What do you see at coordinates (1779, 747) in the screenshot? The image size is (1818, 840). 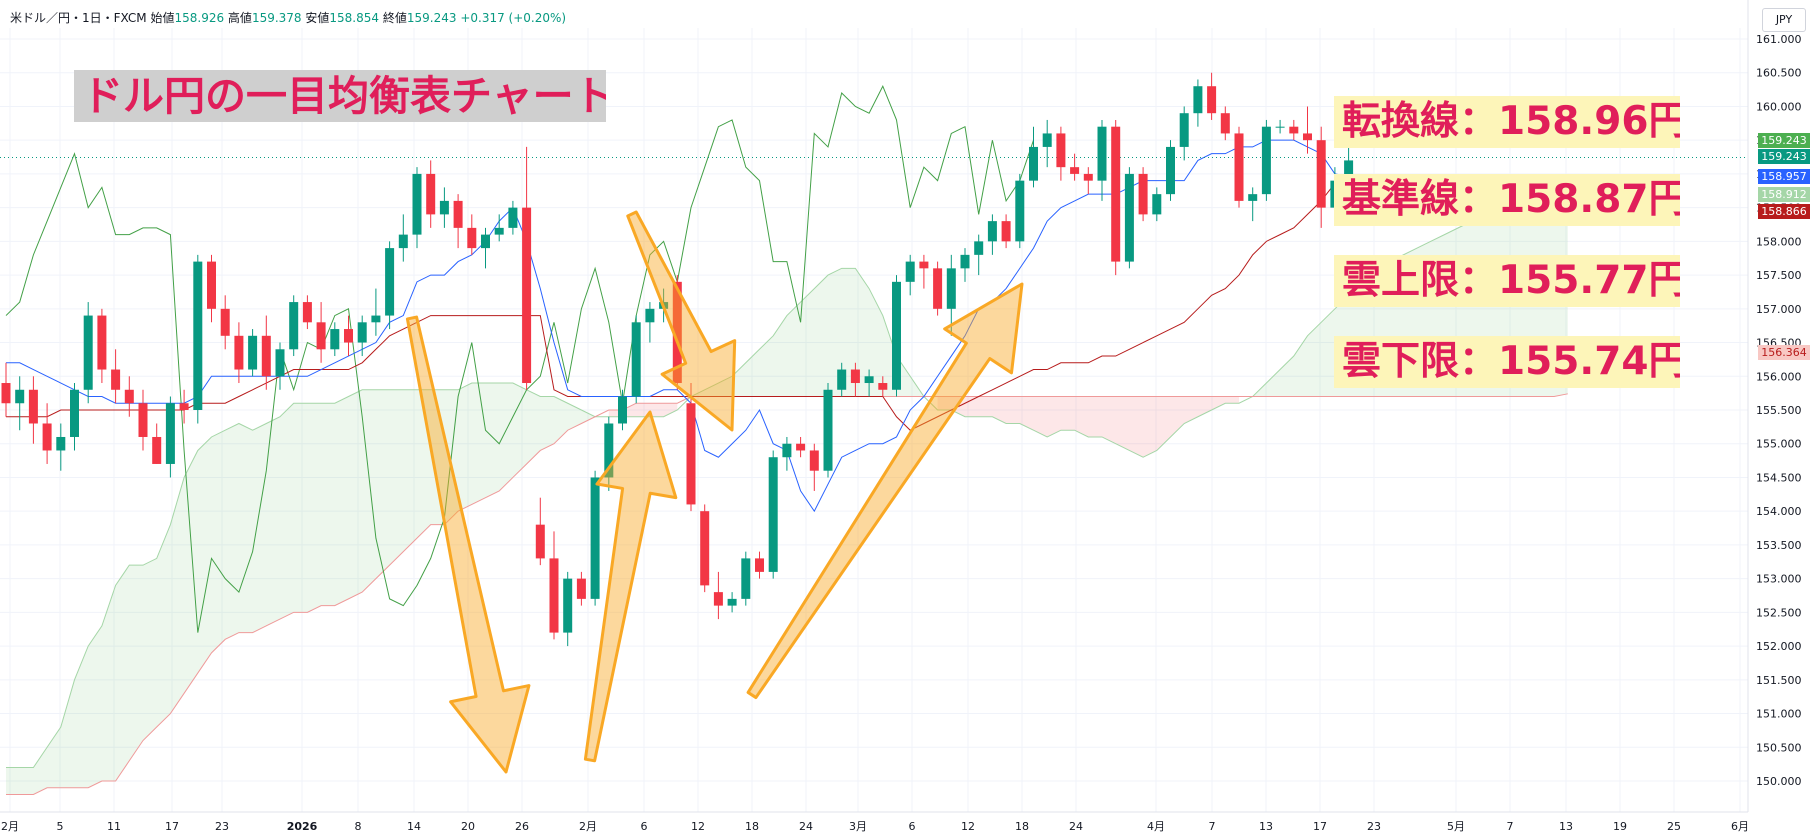 I see `y-tick-label: 150.500` at bounding box center [1779, 747].